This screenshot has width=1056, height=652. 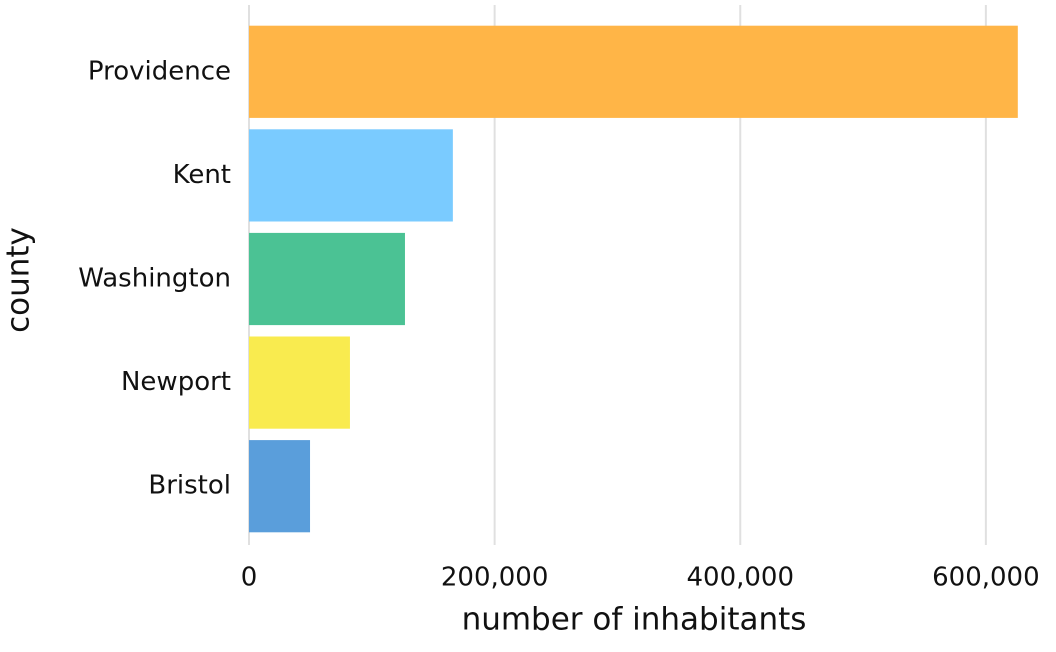 I want to click on x-tick-label: 0, so click(x=249, y=578).